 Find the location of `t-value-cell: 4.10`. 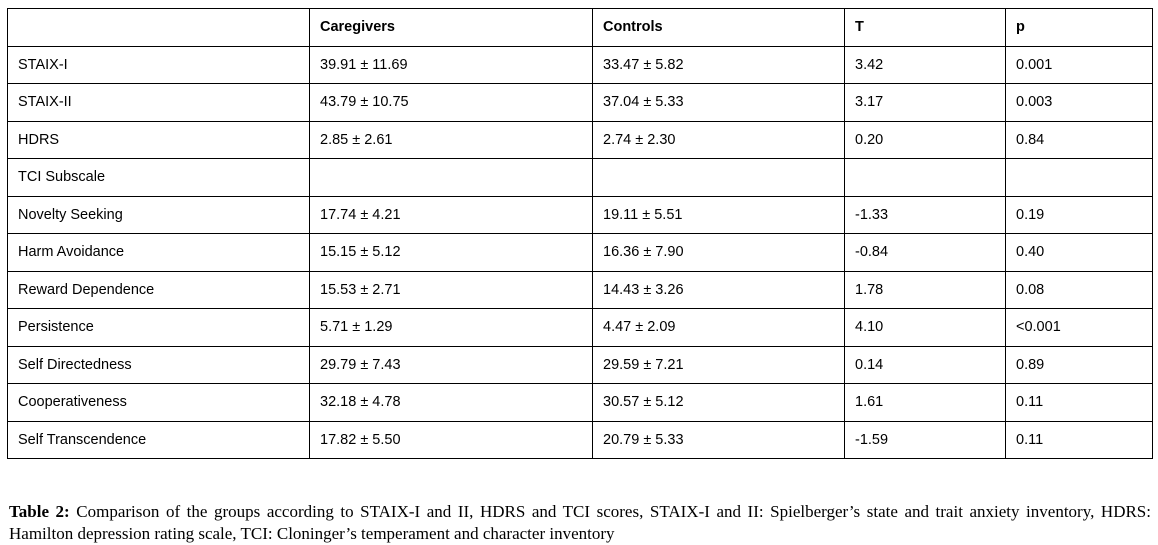

t-value-cell: 4.10 is located at coordinates (925, 327).